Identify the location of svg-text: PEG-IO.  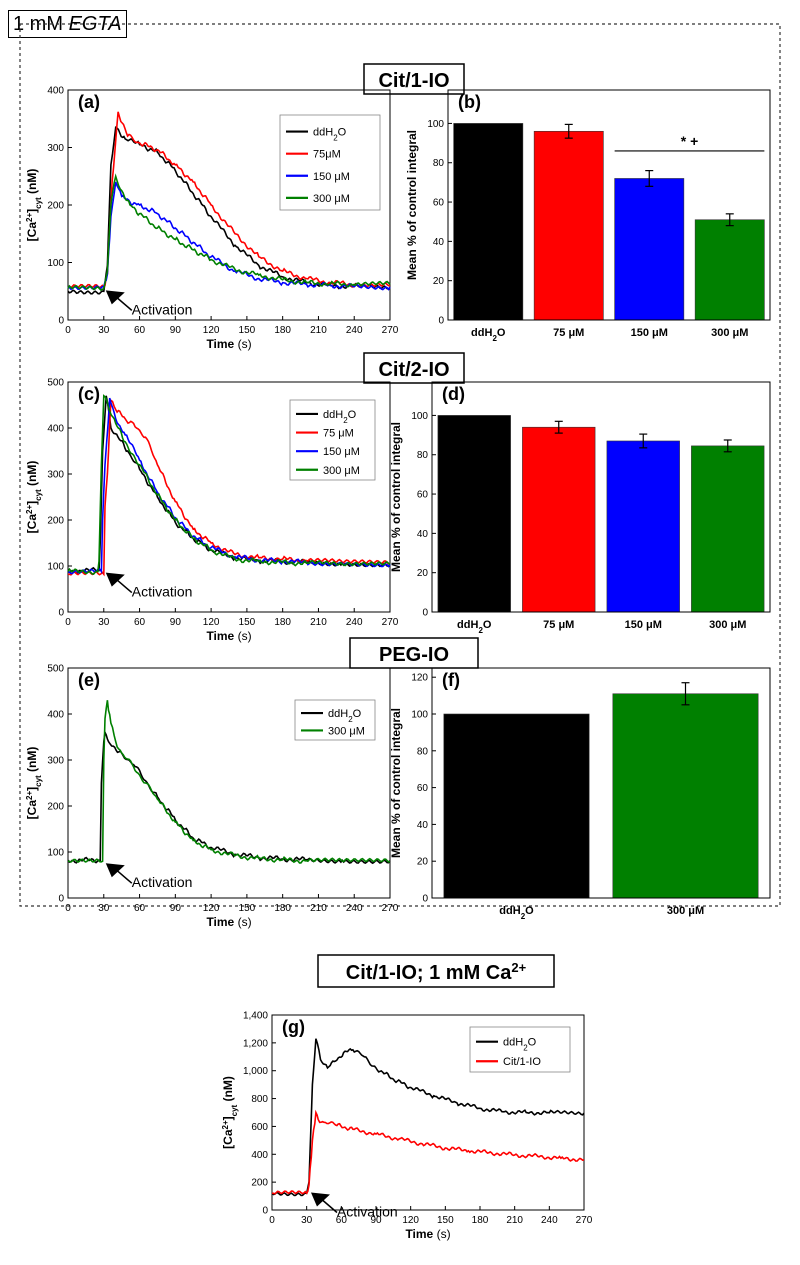
(414, 655).